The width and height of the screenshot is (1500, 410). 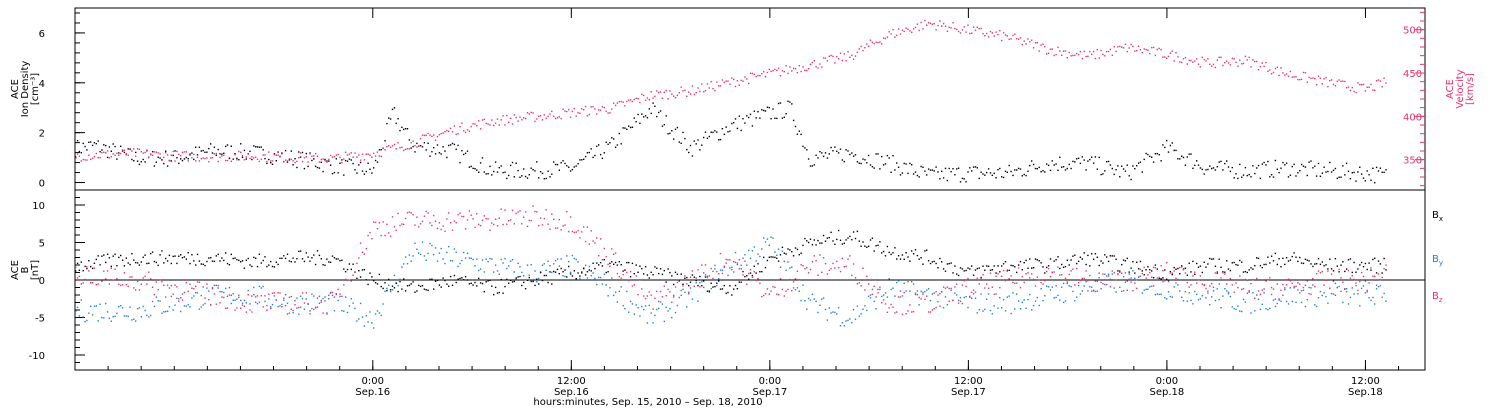 I want to click on b-axis-title-line: ACE, so click(x=15, y=270).